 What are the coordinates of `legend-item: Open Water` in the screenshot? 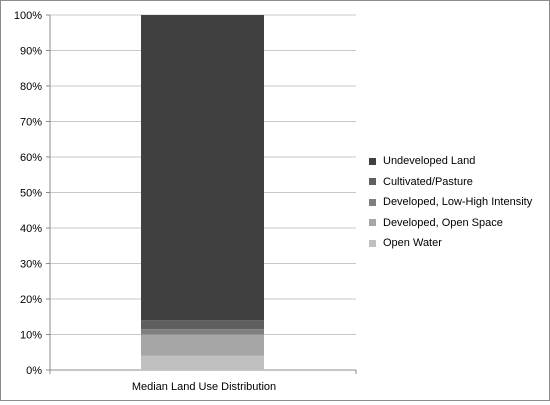 It's located at (450, 243).